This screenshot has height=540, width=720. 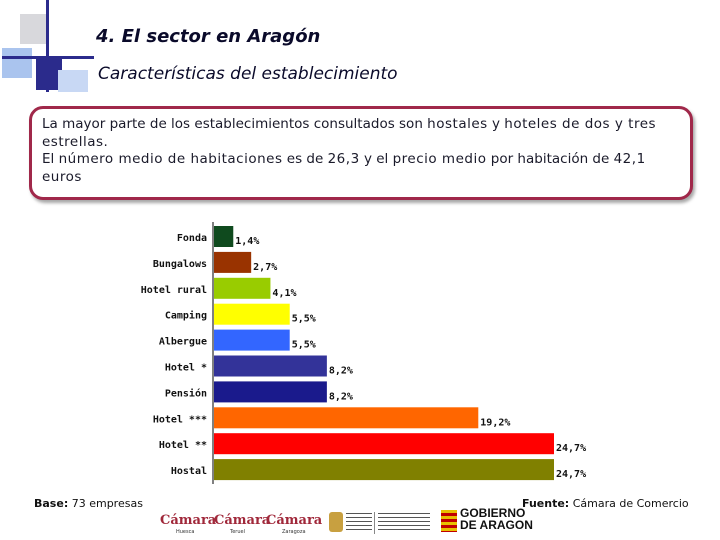 I want to click on camara-zaragoza-logo: Cámara, so click(x=294, y=520).